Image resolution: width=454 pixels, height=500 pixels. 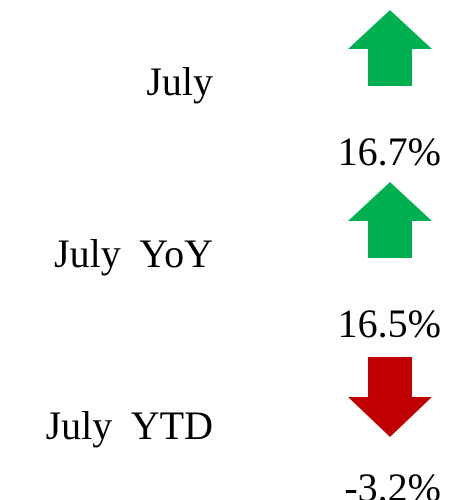 I want to click on row-label: July YTD, so click(x=129, y=425).